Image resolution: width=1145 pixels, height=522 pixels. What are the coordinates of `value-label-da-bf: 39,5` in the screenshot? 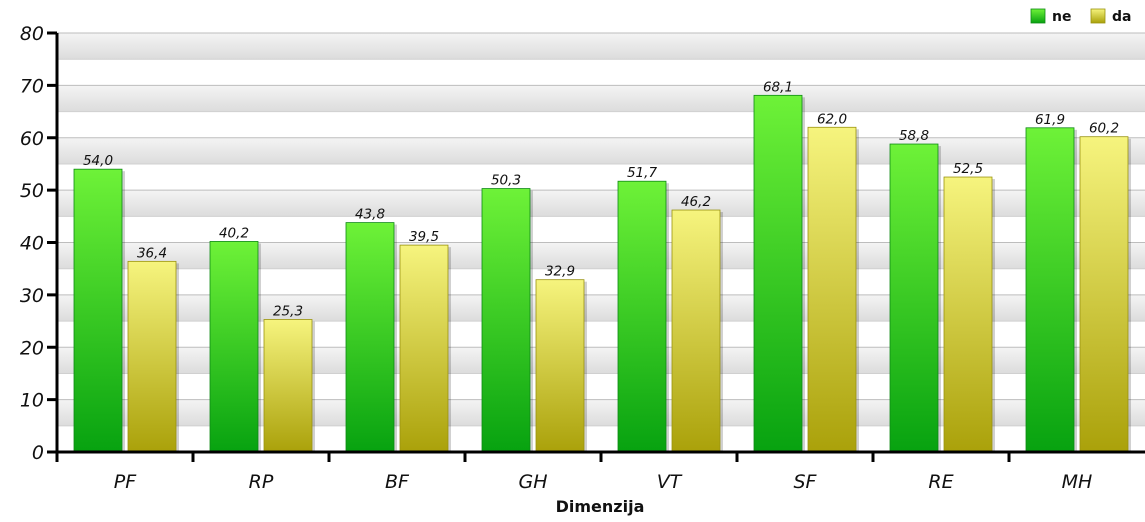 It's located at (424, 237).